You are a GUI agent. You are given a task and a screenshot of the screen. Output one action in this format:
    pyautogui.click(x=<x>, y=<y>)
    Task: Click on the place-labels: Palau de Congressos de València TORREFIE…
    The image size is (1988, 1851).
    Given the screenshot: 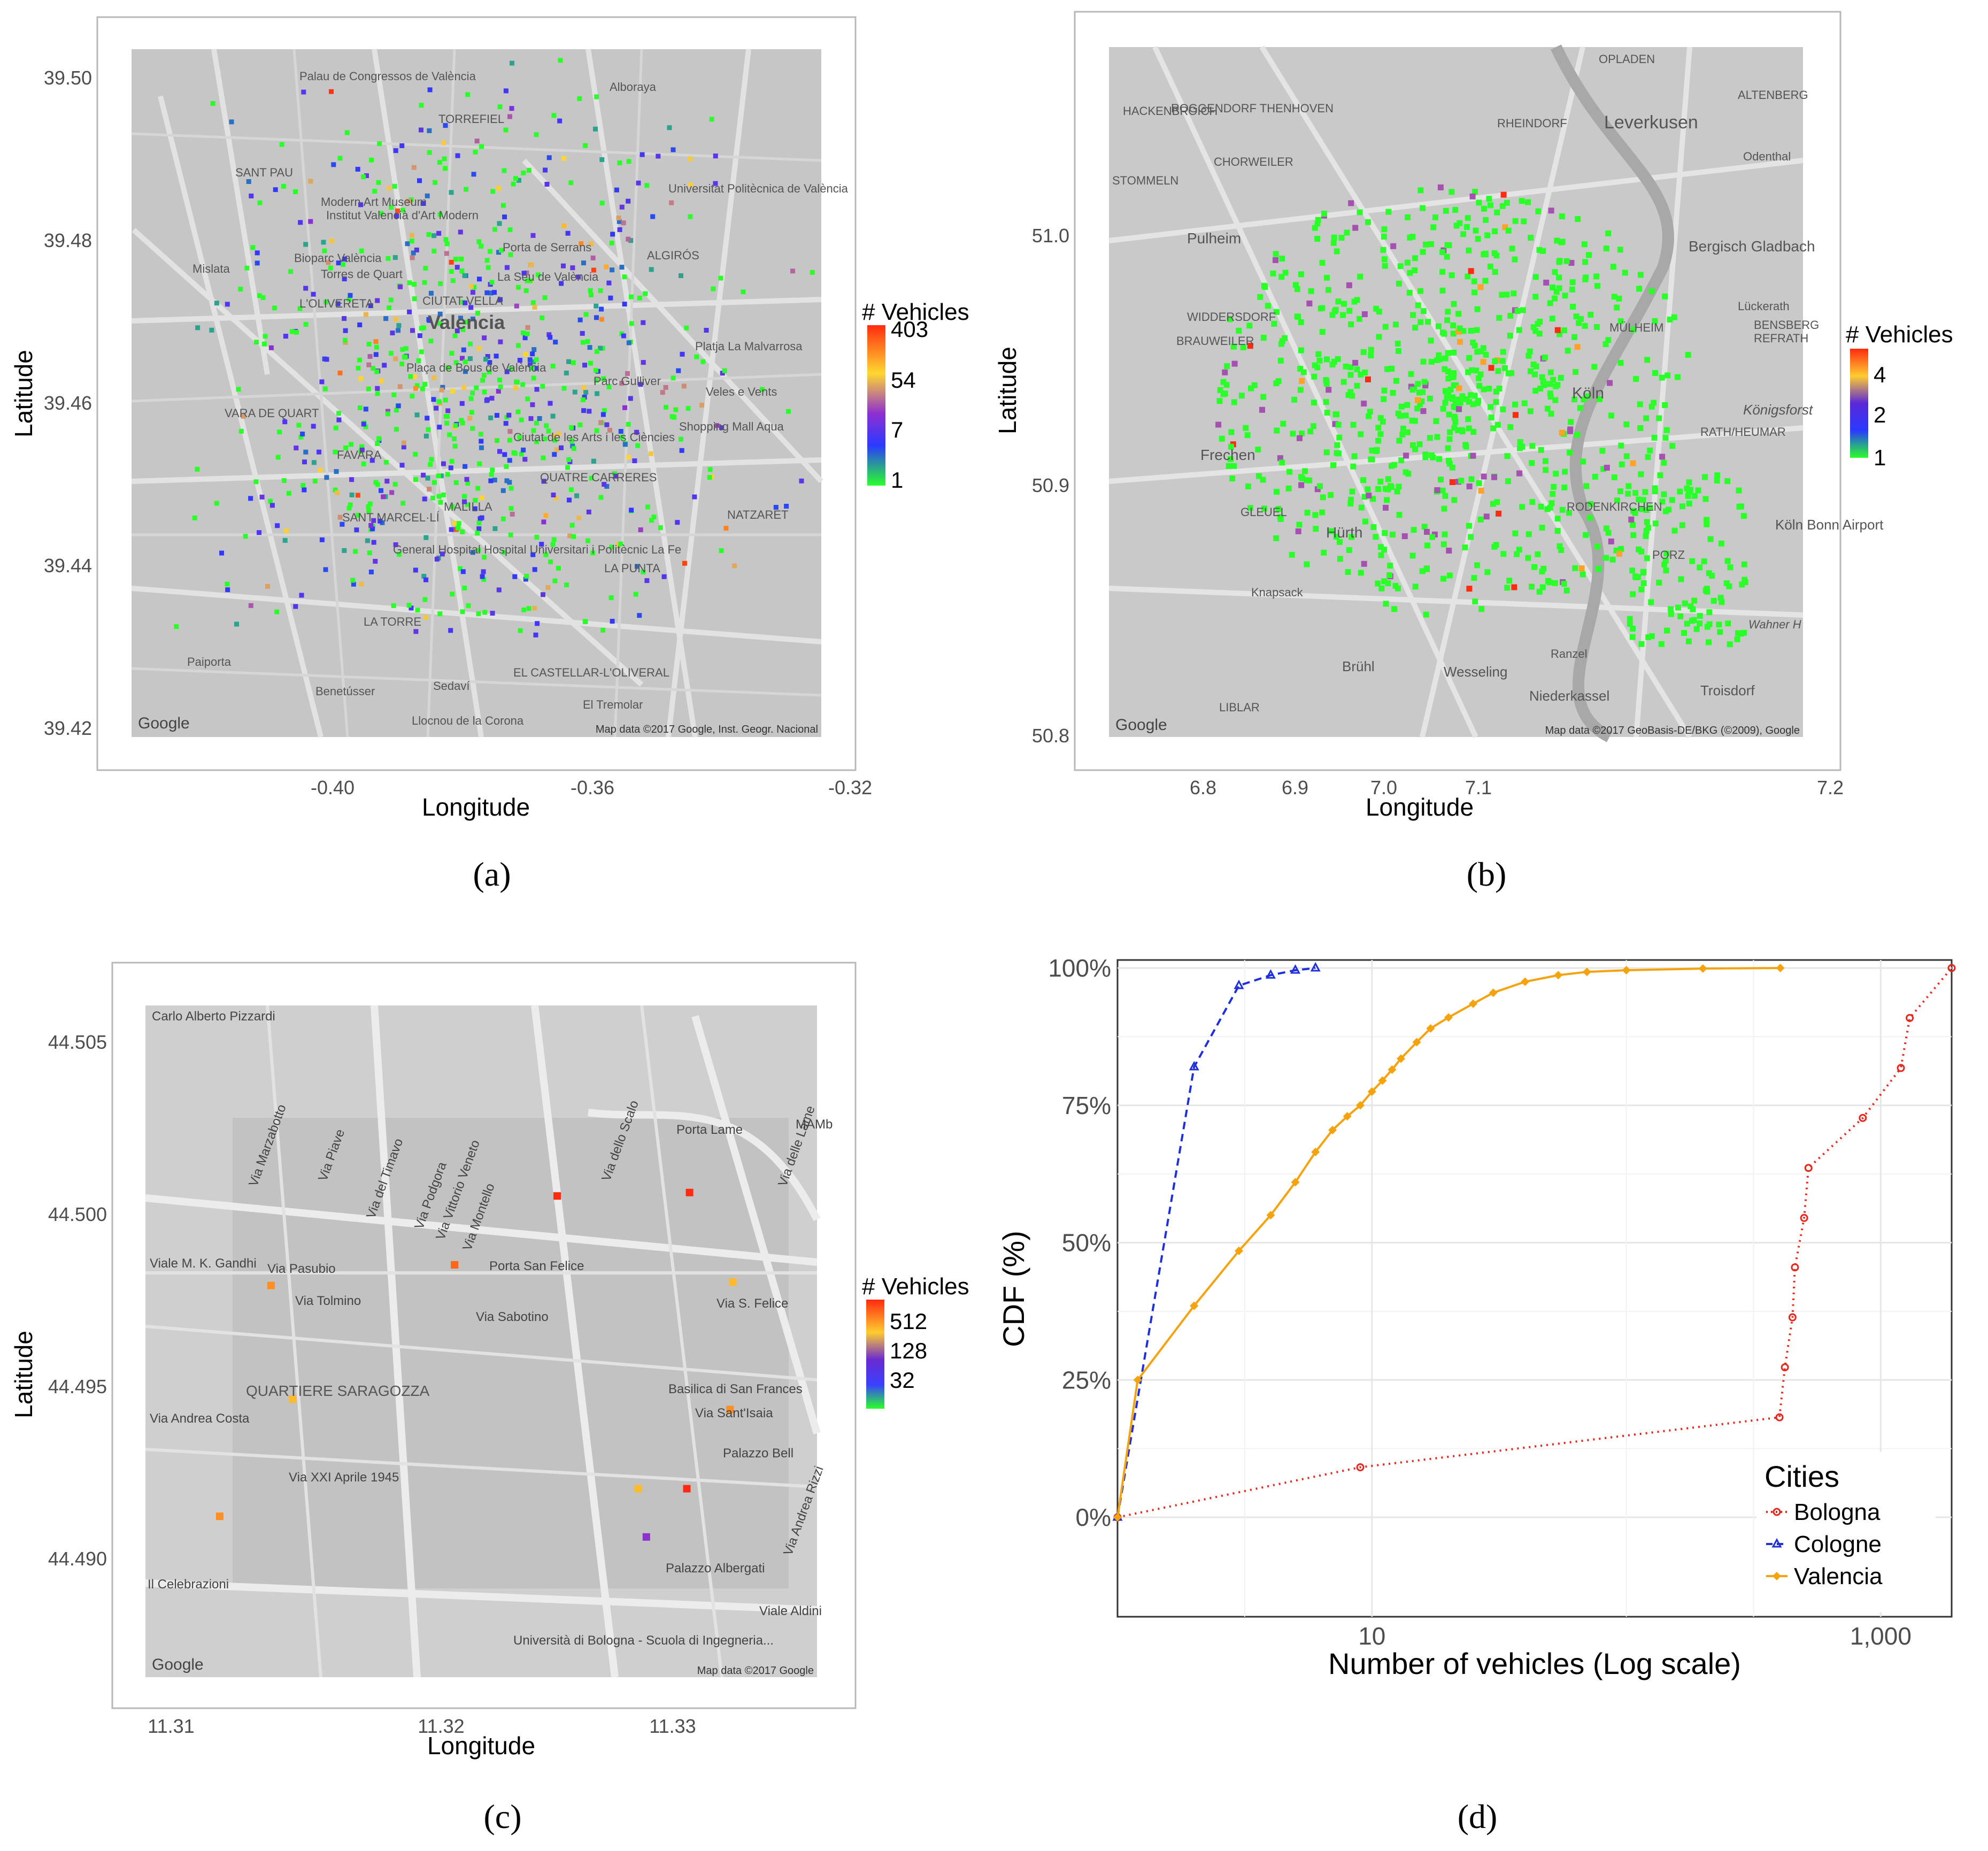 What is the action you would take?
    pyautogui.click(x=518, y=398)
    